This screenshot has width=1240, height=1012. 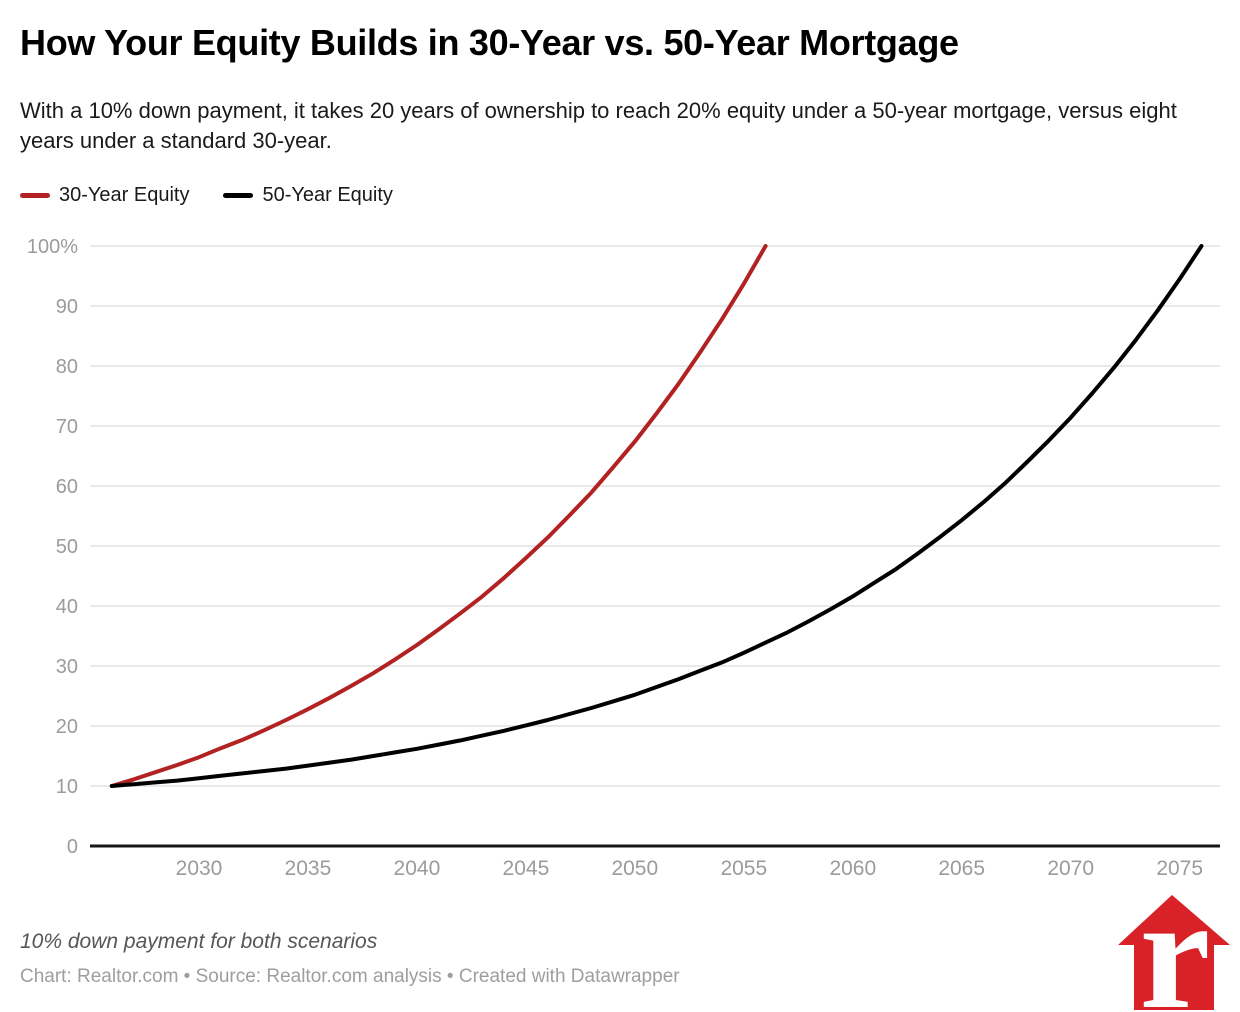 What do you see at coordinates (852, 868) in the screenshot?
I see `x-tick-label: 2060` at bounding box center [852, 868].